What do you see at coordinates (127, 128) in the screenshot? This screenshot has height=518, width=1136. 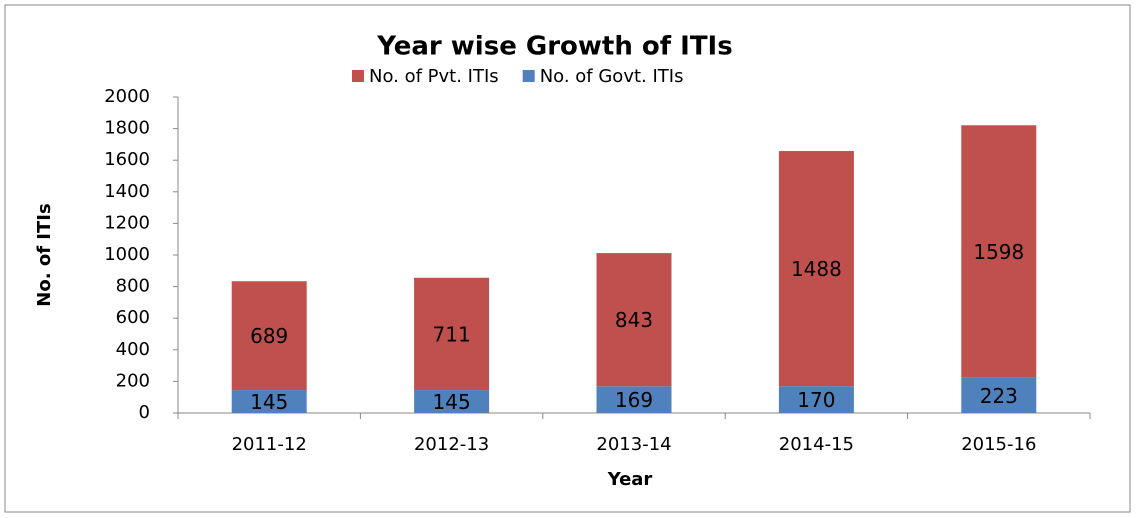 I see `y-tick-label: 1800` at bounding box center [127, 128].